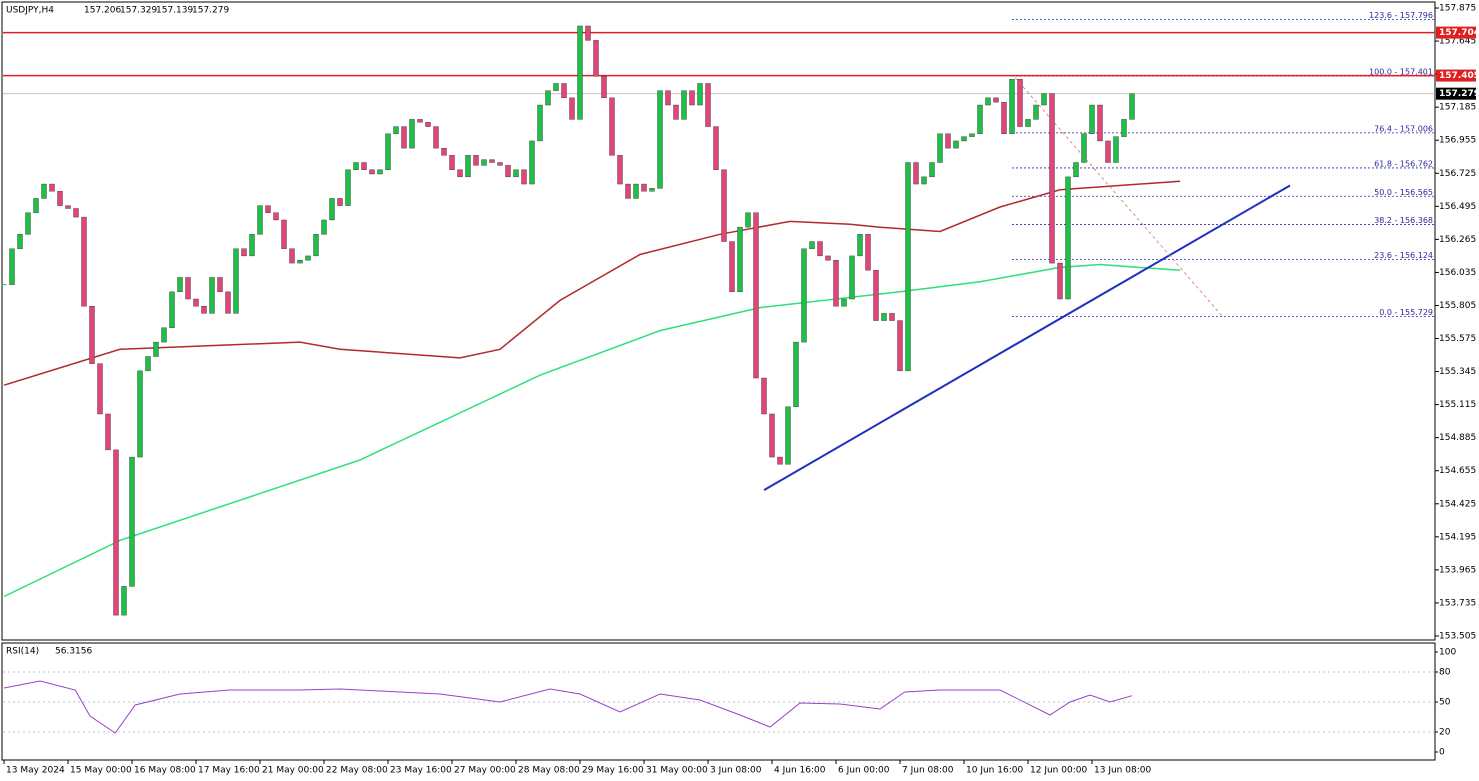 The width and height of the screenshot is (1479, 781). What do you see at coordinates (800, 771) in the screenshot?
I see `x-tick-label: 4 Jun 16:00` at bounding box center [800, 771].